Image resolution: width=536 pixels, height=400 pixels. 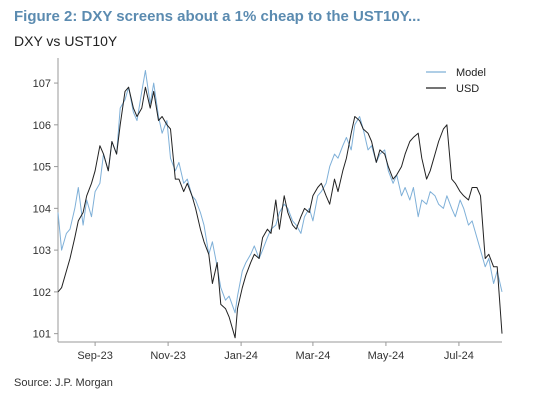 I want to click on y-tick-label: 101, so click(x=42, y=335).